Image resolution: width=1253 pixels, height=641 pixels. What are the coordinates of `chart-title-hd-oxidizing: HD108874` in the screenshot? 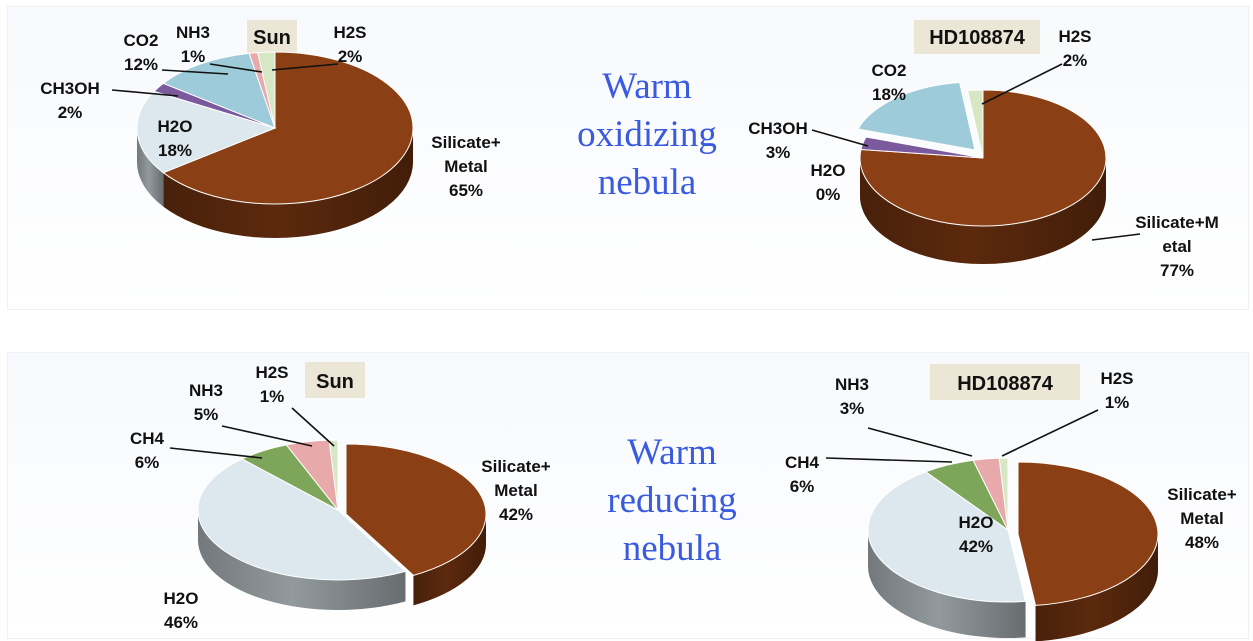 It's located at (977, 37).